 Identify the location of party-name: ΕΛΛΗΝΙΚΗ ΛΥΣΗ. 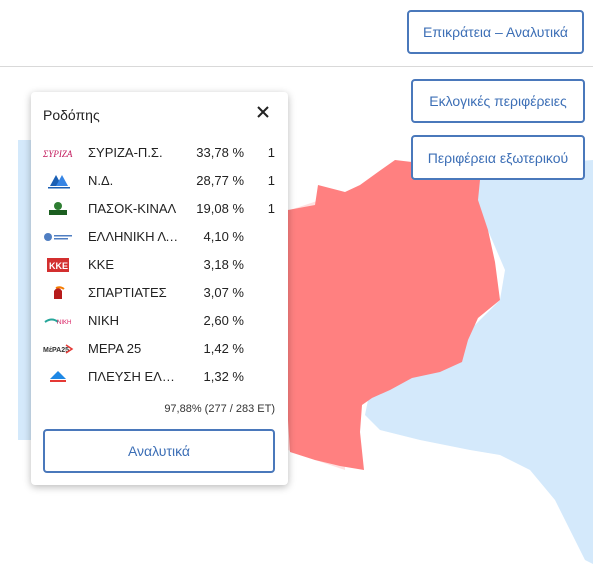
(134, 236).